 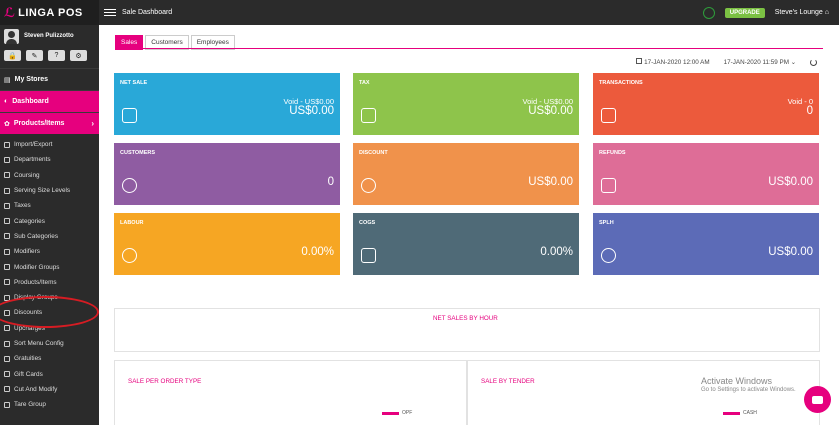 What do you see at coordinates (7, 221) in the screenshot?
I see `categories-icon` at bounding box center [7, 221].